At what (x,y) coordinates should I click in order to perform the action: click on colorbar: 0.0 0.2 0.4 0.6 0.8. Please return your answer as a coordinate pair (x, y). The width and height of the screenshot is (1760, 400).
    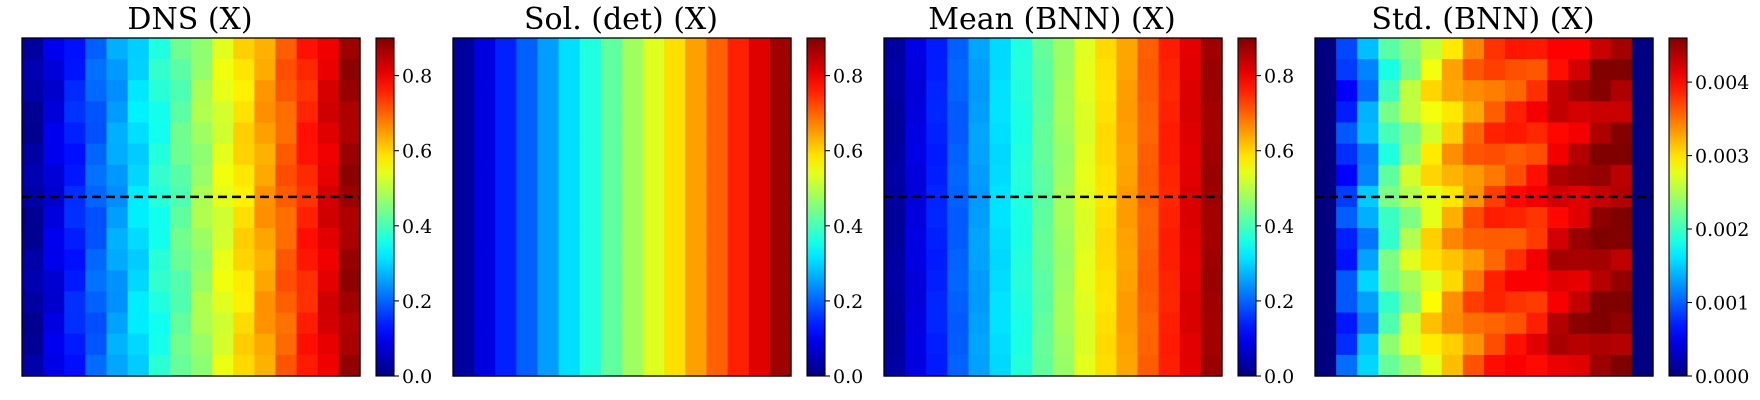
    Looking at the image, I should click on (403, 212).